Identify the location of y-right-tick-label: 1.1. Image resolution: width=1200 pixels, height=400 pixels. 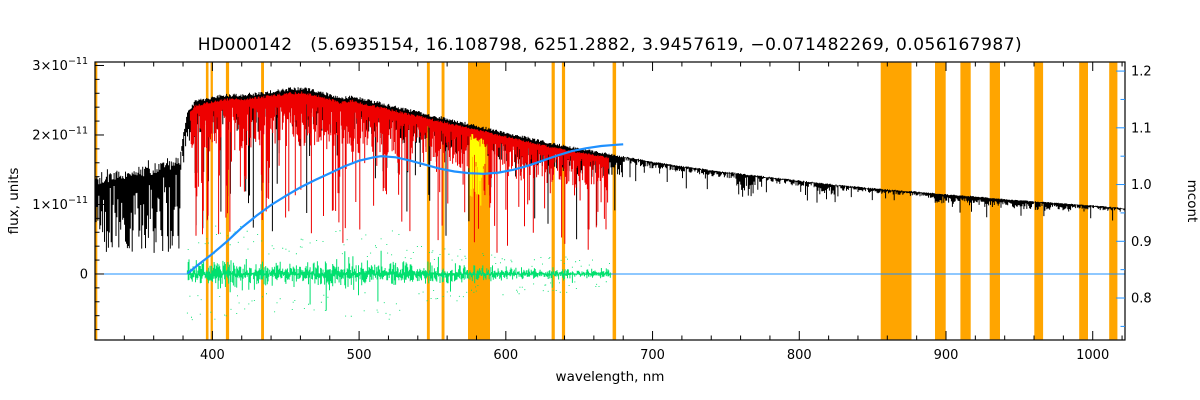
(1141, 128).